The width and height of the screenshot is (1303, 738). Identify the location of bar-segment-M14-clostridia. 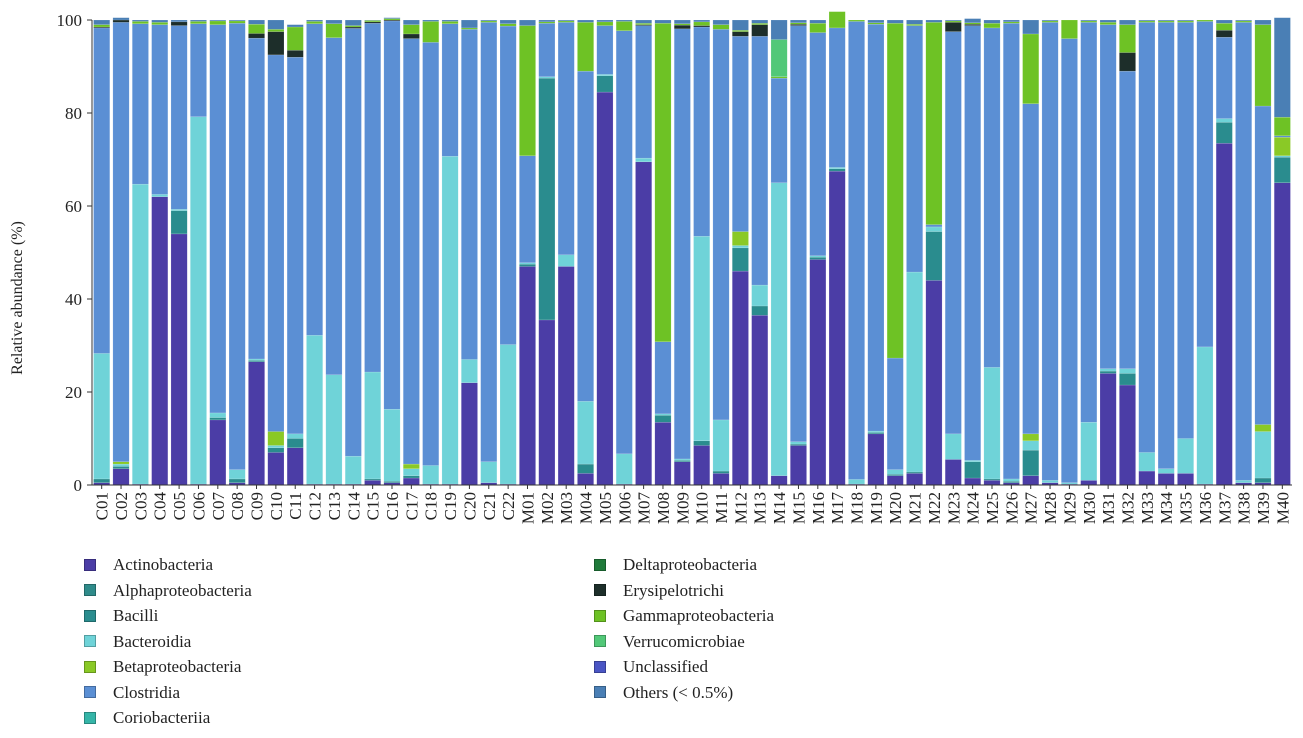
(779, 130).